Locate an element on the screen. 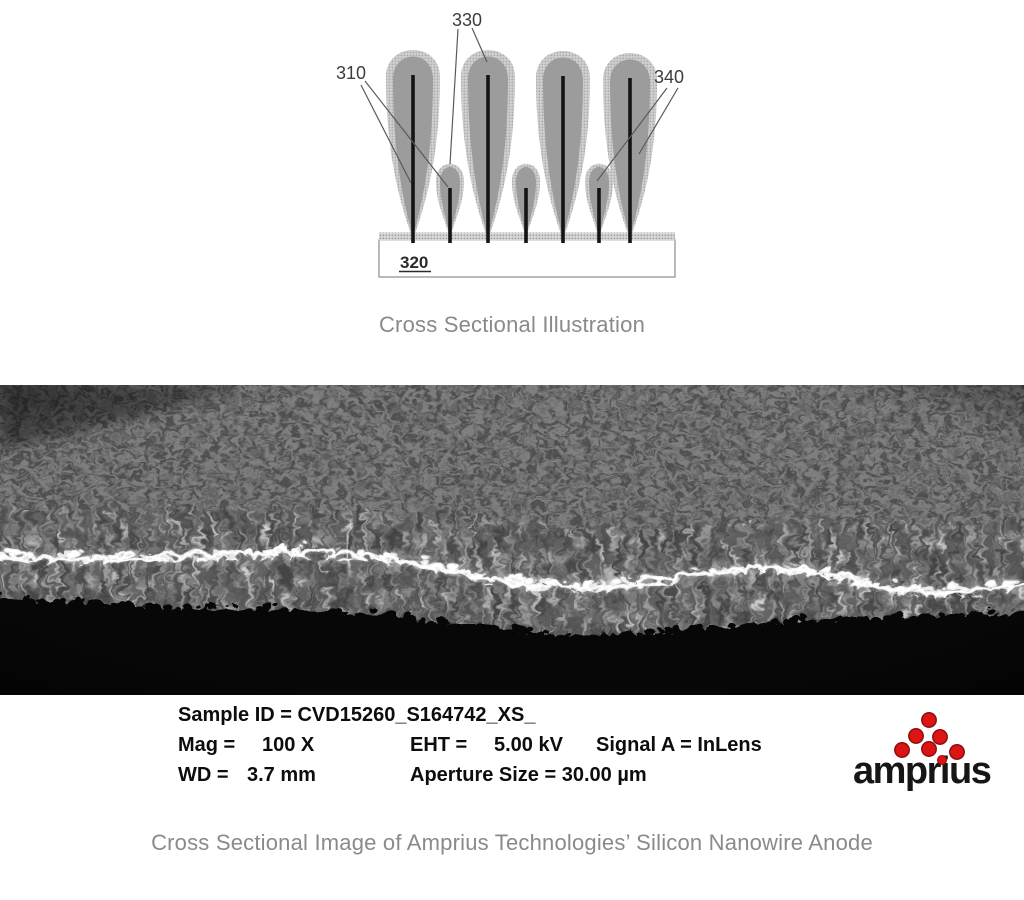 Image resolution: width=1024 pixels, height=900 pixels. meta-eht-label: EHT = is located at coordinates (439, 745).